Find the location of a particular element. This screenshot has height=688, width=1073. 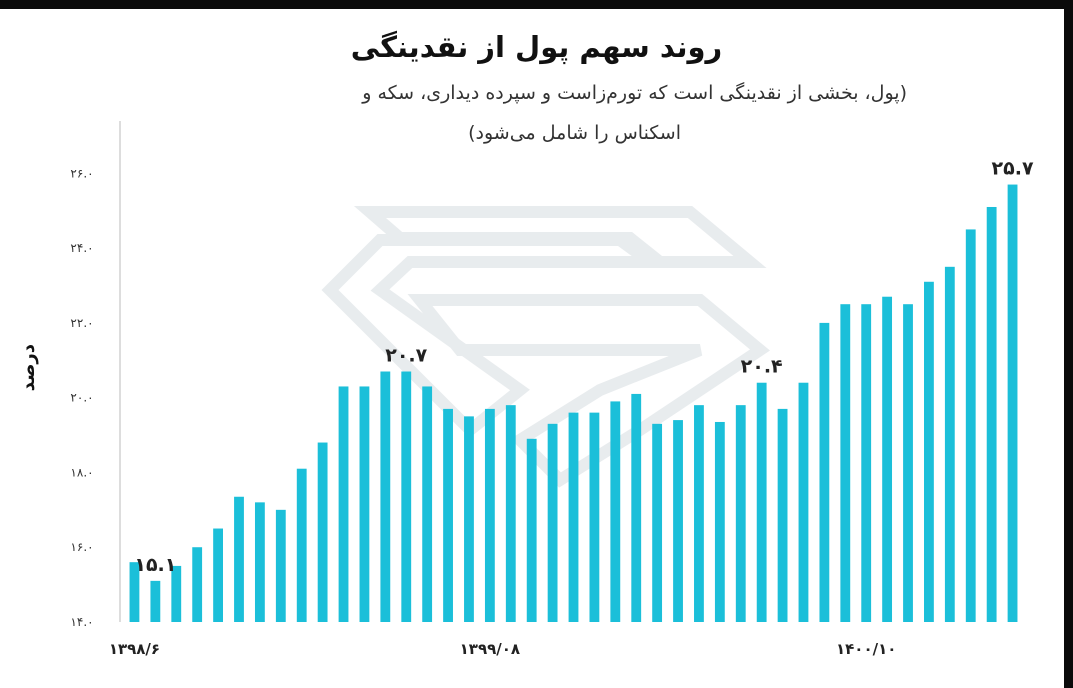

y-tick-label: ۱۴.۰ is located at coordinates (81, 622).